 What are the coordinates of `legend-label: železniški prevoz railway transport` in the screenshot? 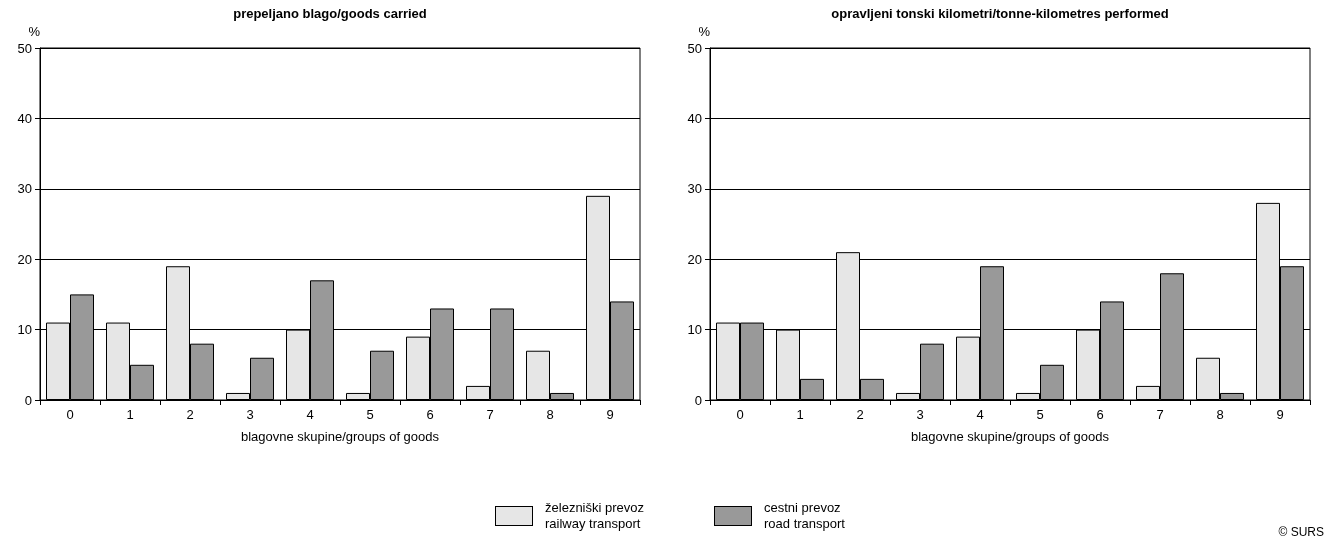 It's located at (595, 516).